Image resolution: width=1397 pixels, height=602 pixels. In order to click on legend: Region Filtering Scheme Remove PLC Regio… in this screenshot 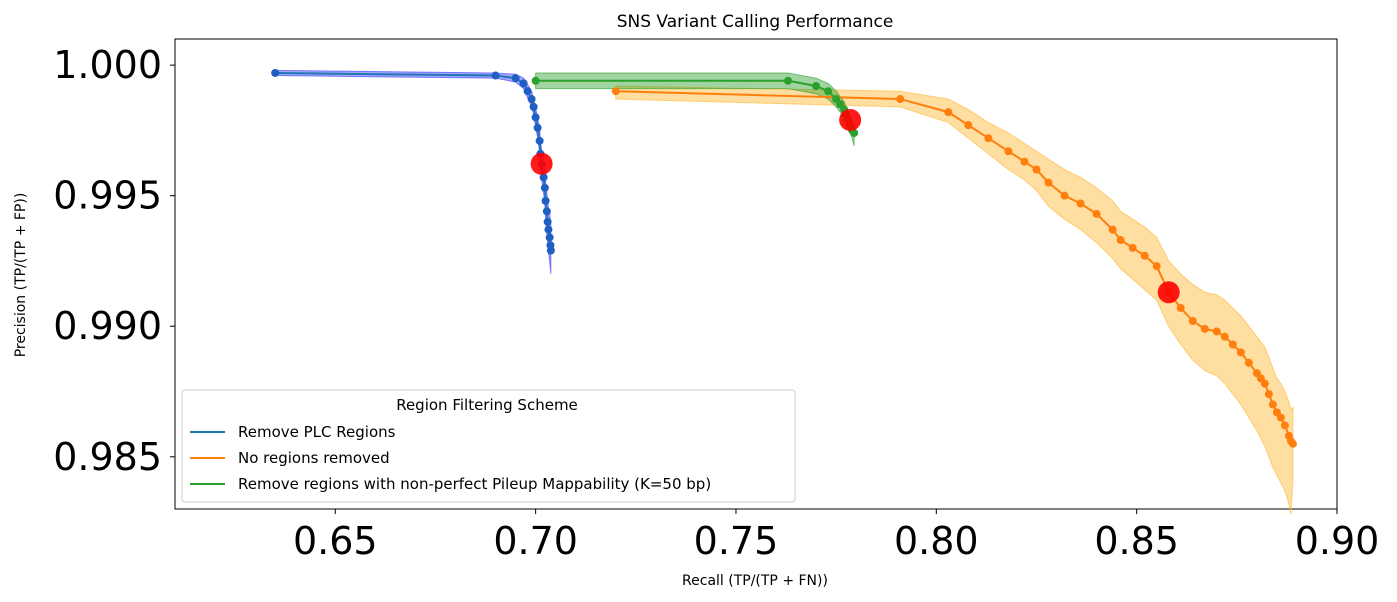, I will do `click(488, 446)`.